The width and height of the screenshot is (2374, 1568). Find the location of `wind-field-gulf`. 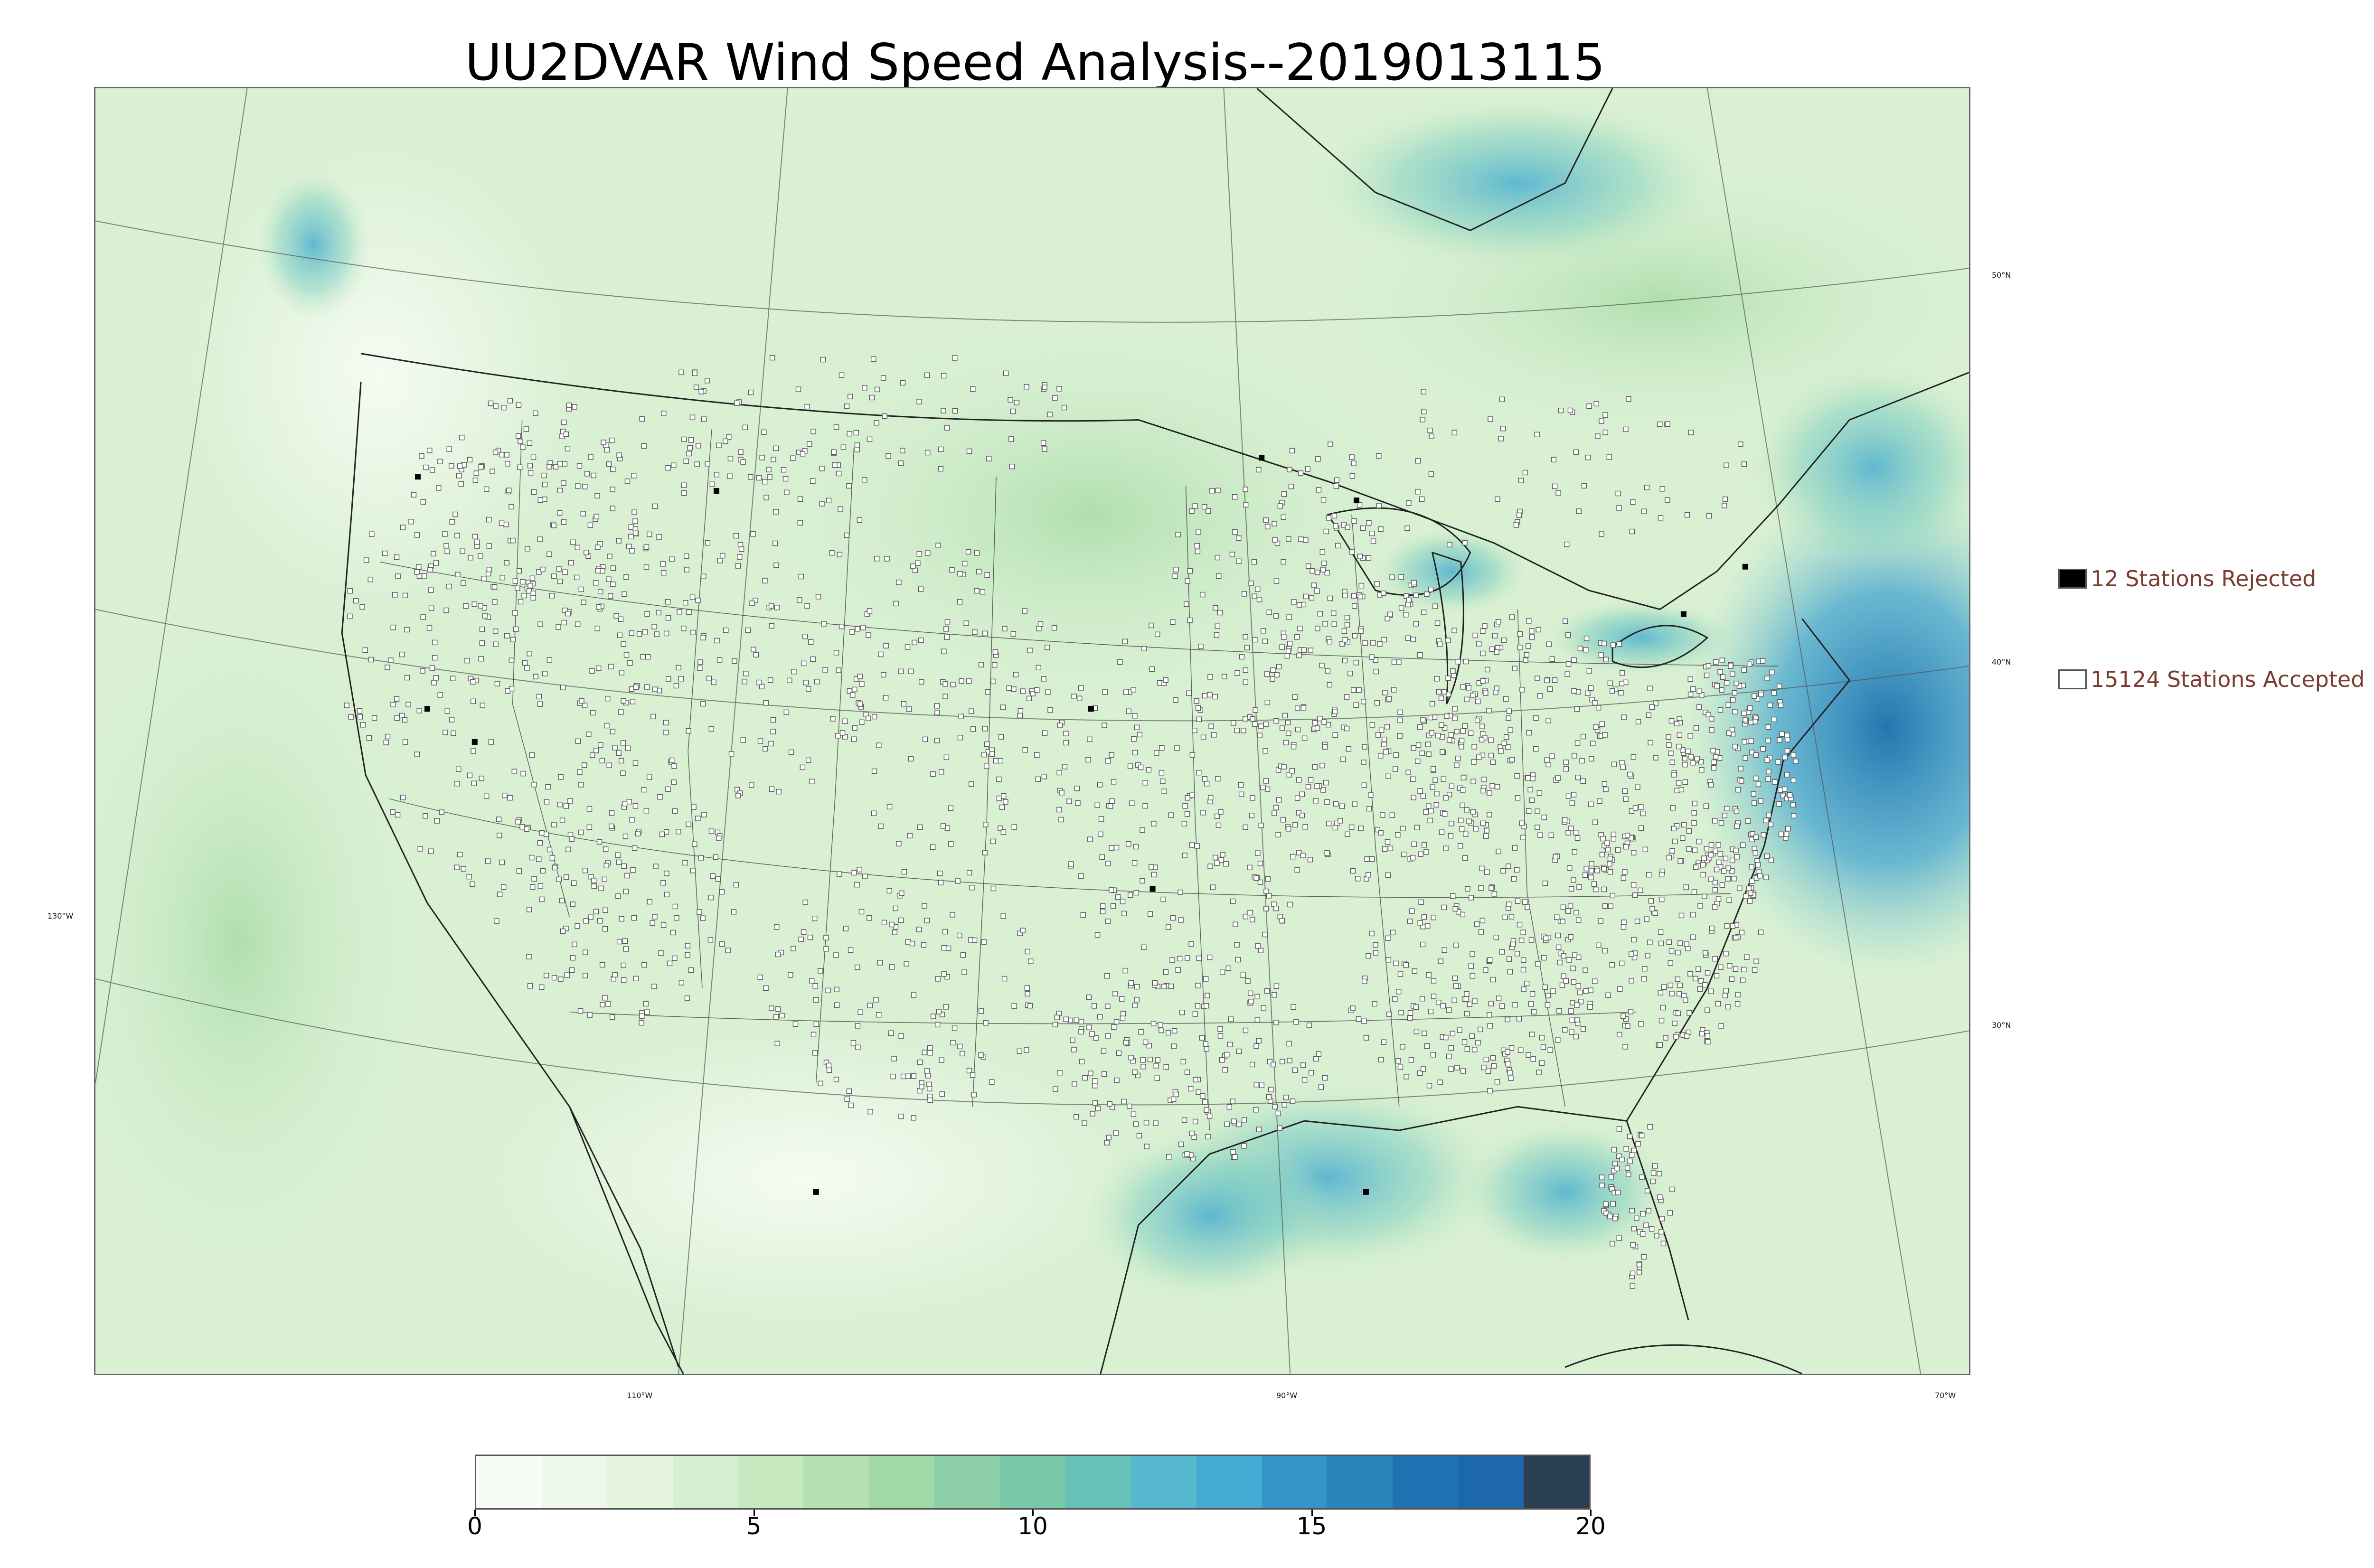

wind-field-gulf is located at coordinates (1209, 1216).